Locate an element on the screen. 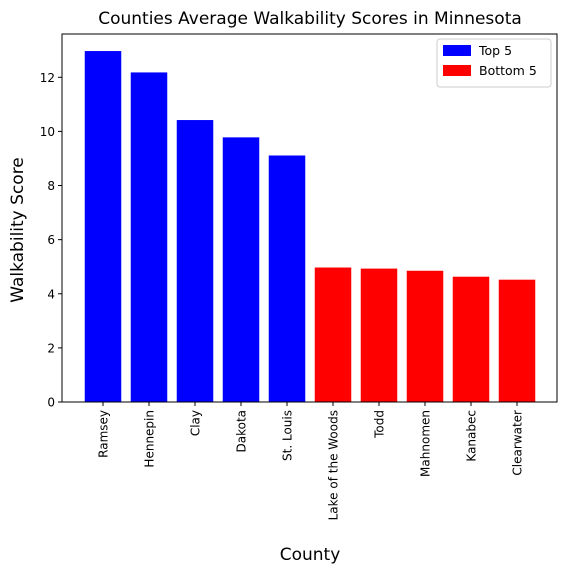 This screenshot has width=568, height=574. x-tick-label: Clay is located at coordinates (196, 423).